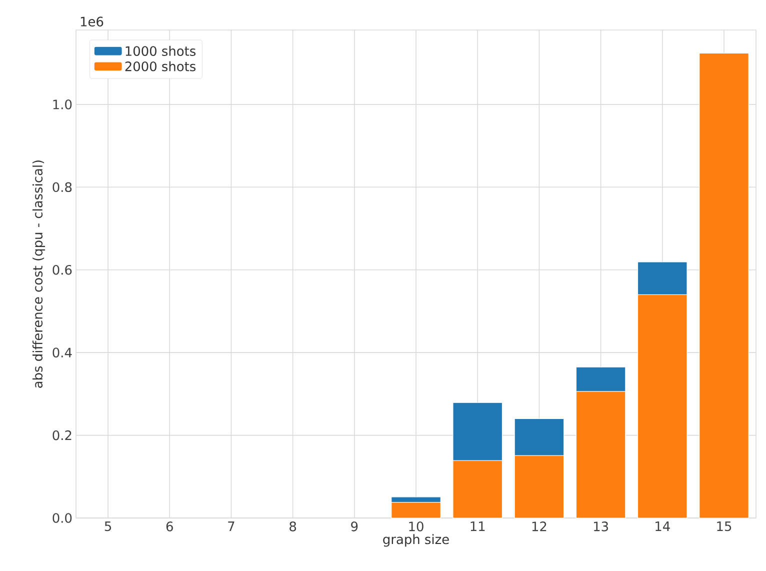 This screenshot has width=766, height=571. What do you see at coordinates (293, 527) in the screenshot?
I see `x-tick-label: 8` at bounding box center [293, 527].